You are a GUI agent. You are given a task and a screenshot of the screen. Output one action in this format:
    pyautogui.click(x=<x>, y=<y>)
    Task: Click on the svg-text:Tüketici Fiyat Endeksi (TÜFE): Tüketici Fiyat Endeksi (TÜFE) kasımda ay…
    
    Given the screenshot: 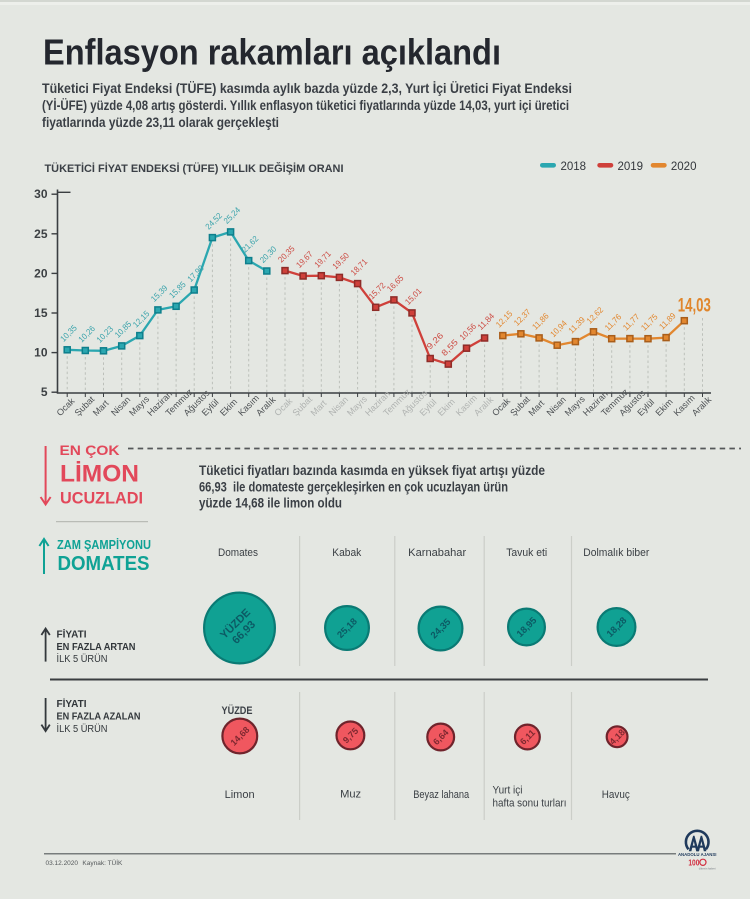 What is the action you would take?
    pyautogui.click(x=307, y=88)
    